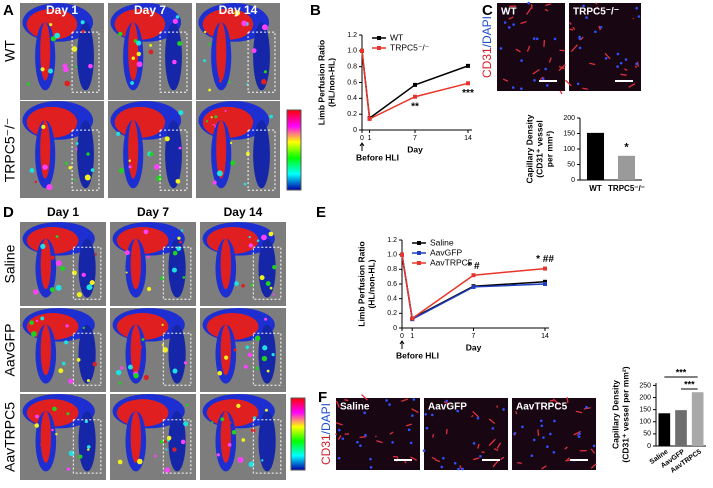 This screenshot has width=713, height=488. What do you see at coordinates (238, 10) in the screenshot?
I see `column-label: Day 14` at bounding box center [238, 10].